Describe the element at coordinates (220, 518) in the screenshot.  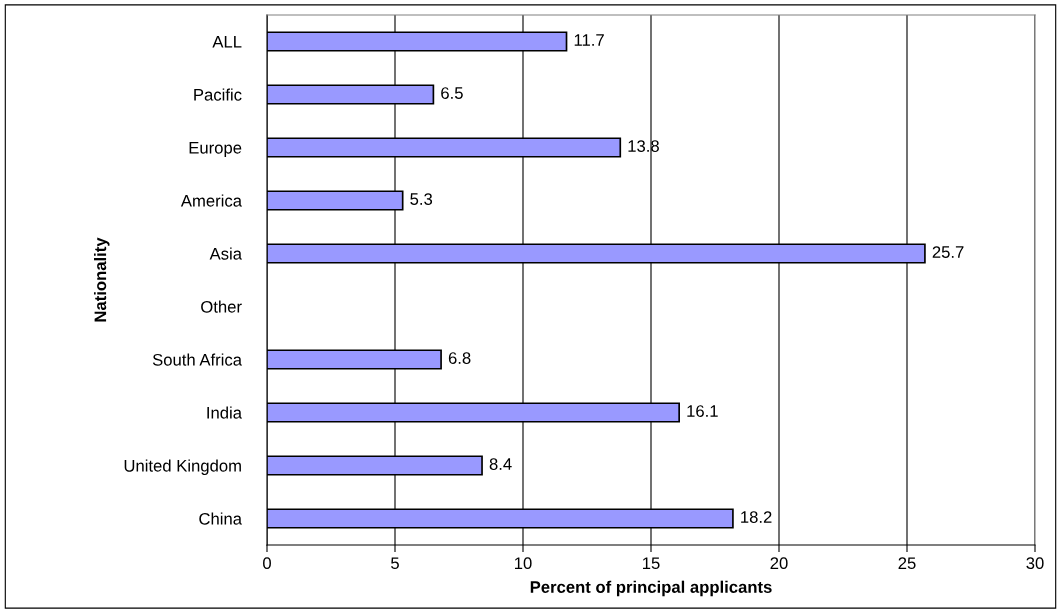
I see `y-tick-label: China` at that location.